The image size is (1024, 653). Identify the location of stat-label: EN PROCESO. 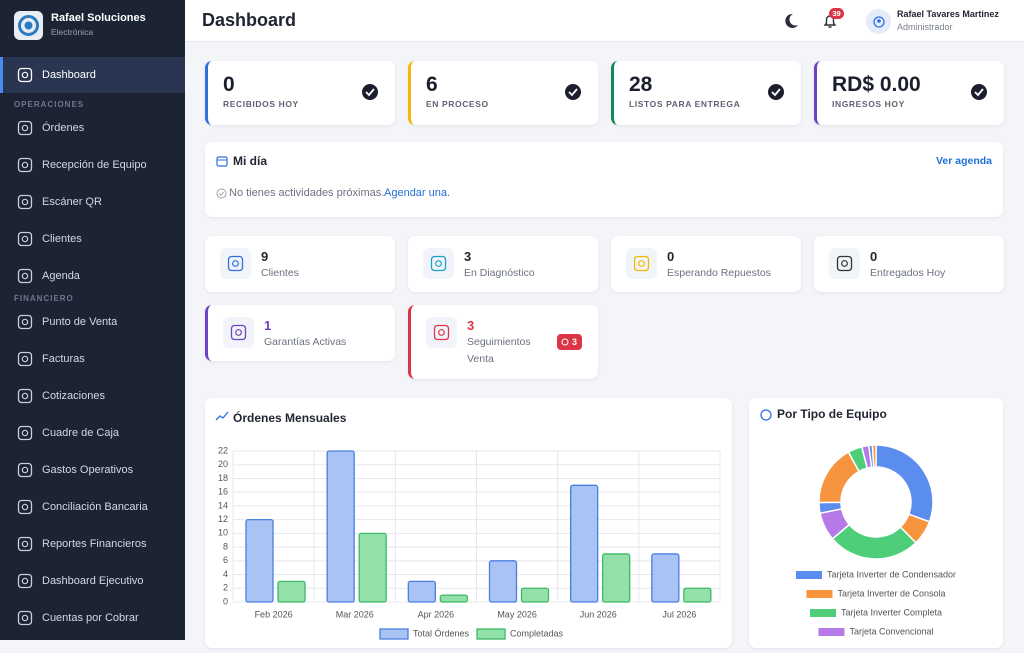
(457, 104).